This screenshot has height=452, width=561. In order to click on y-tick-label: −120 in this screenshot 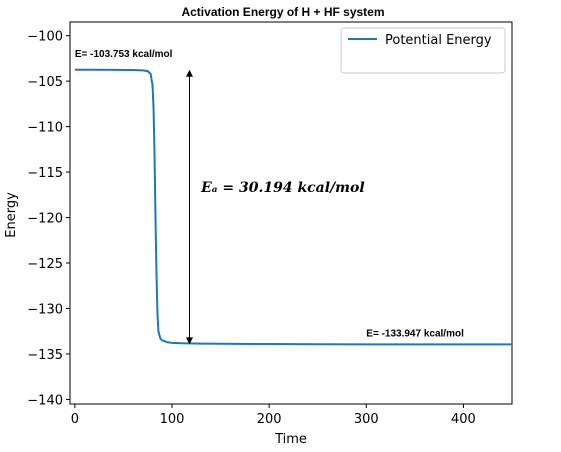, I will do `click(45, 219)`.